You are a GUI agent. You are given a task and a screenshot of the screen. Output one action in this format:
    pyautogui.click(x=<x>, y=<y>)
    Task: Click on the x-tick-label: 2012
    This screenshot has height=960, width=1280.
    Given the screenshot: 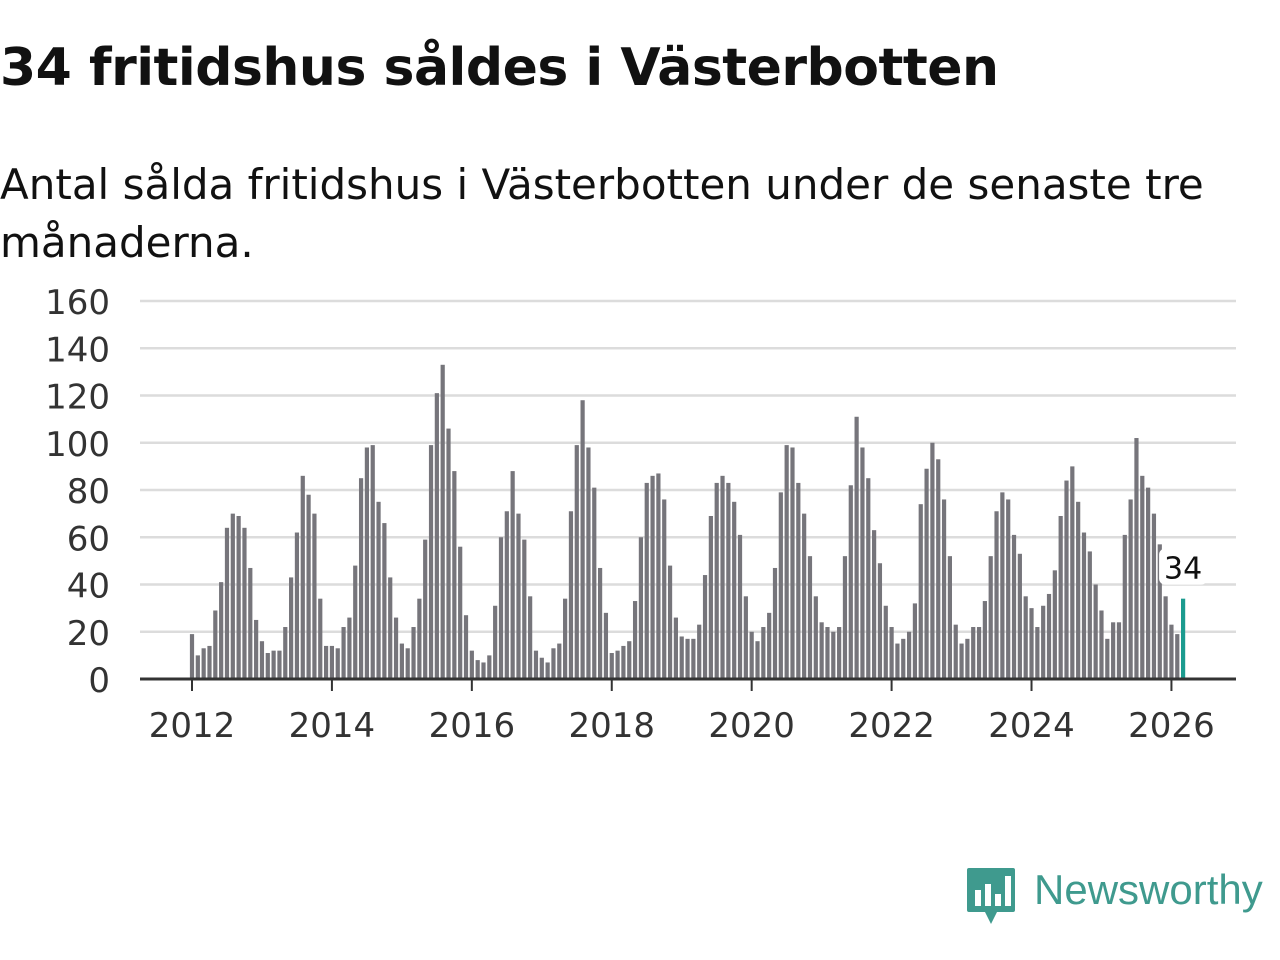 What is the action you would take?
    pyautogui.click(x=192, y=726)
    